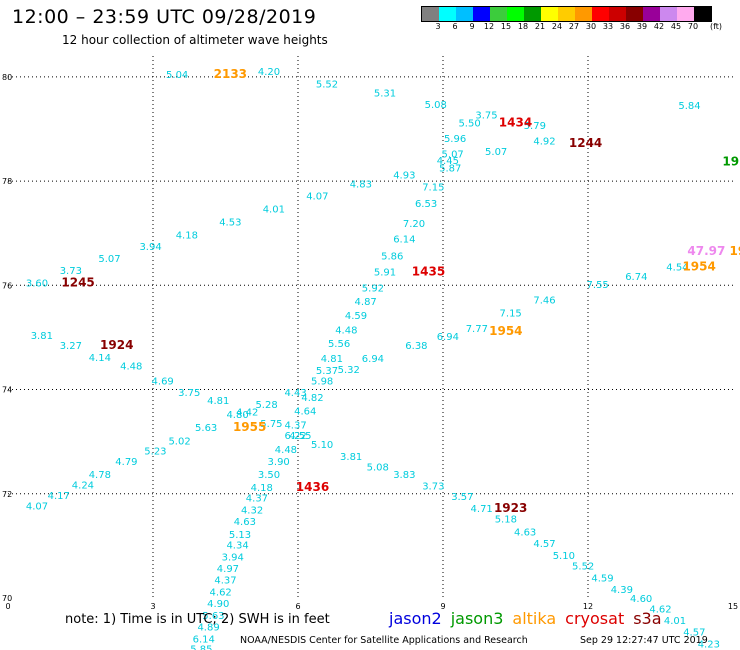 The image size is (740, 650). What do you see at coordinates (83, 486) in the screenshot?
I see `wave-height-value: 4.24` at bounding box center [83, 486].